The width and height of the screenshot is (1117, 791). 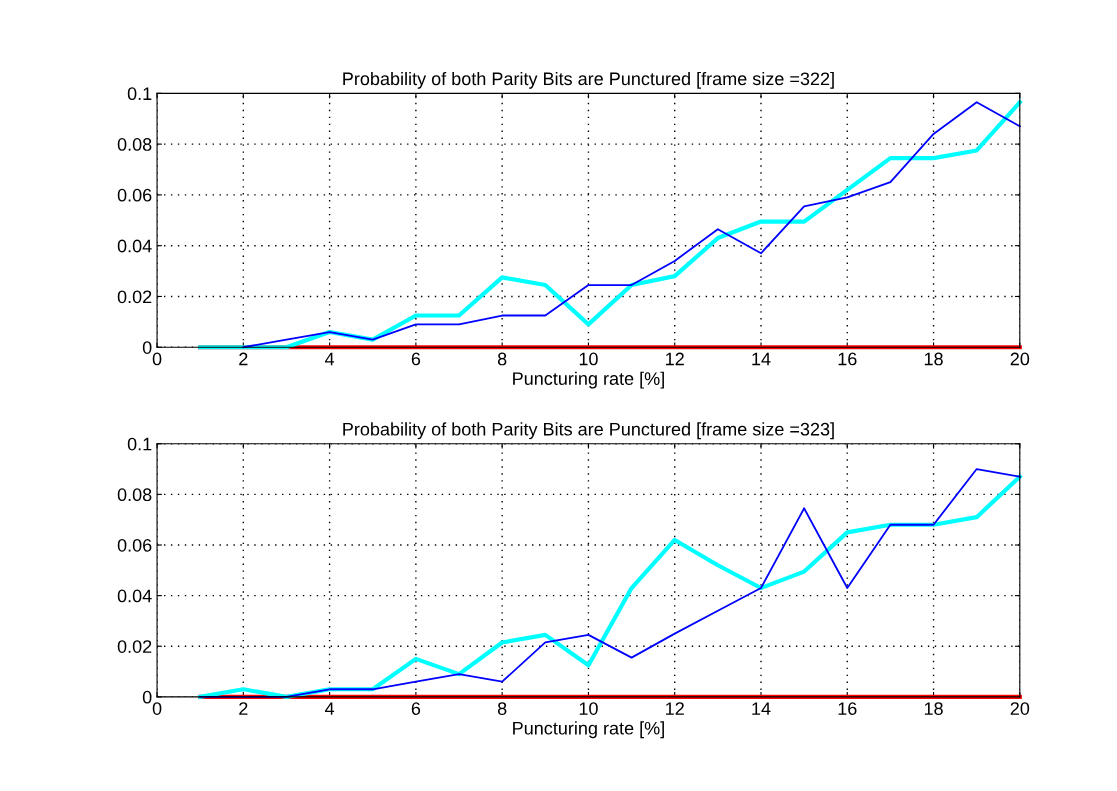 I want to click on chart-title: Probability of both Parity Bits are Punctured [frame size =323], so click(x=588, y=431).